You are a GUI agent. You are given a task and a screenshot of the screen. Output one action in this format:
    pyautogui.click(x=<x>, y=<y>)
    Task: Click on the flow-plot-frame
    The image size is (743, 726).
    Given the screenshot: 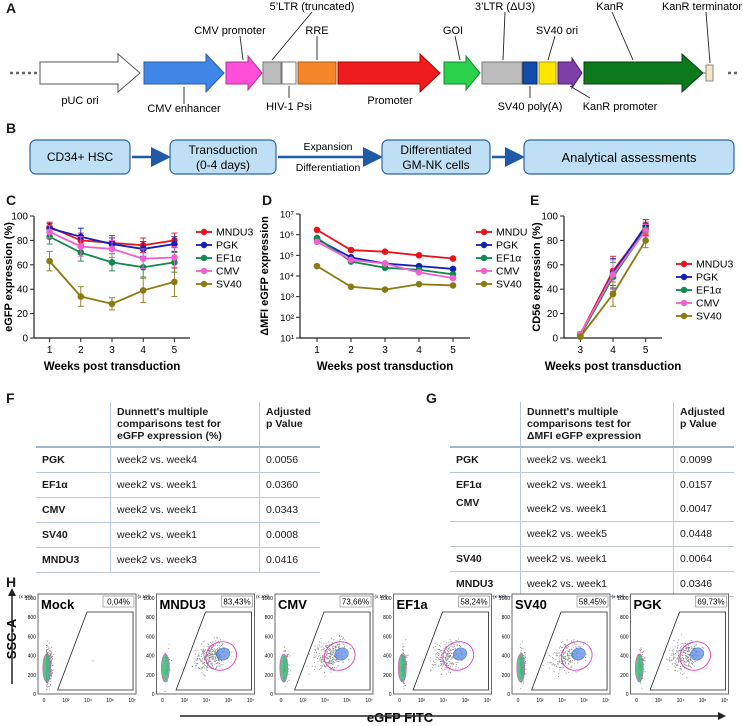 What is the action you would take?
    pyautogui.click(x=87, y=644)
    